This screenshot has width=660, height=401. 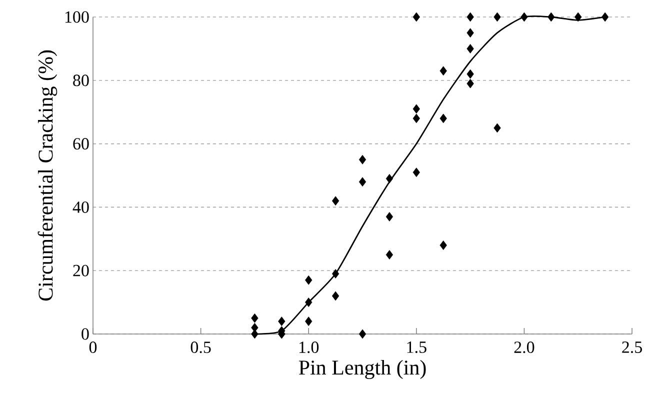 I want to click on y-axis-title: Circumferential Cracking (%), so click(x=48, y=175).